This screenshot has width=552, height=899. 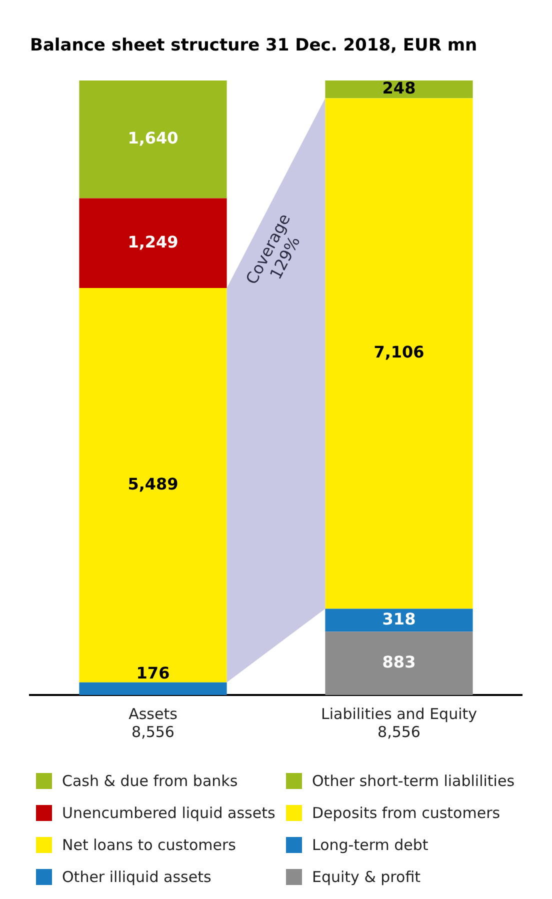 What do you see at coordinates (399, 662) in the screenshot?
I see `data-label: 883` at bounding box center [399, 662].